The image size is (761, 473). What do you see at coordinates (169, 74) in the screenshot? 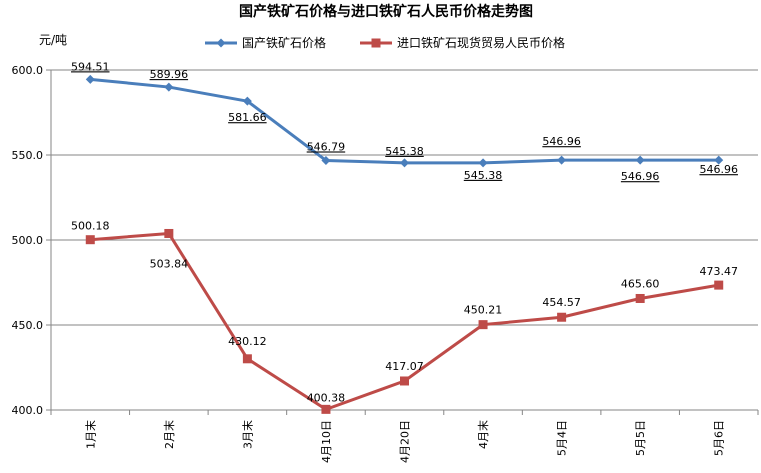
I see `data-label: 589.96` at bounding box center [169, 74].